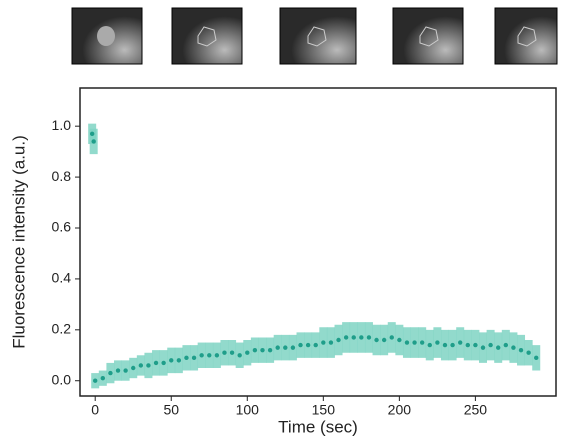 This screenshot has width=566, height=444. I want to click on y-tick-label: 0.8, so click(62, 176).